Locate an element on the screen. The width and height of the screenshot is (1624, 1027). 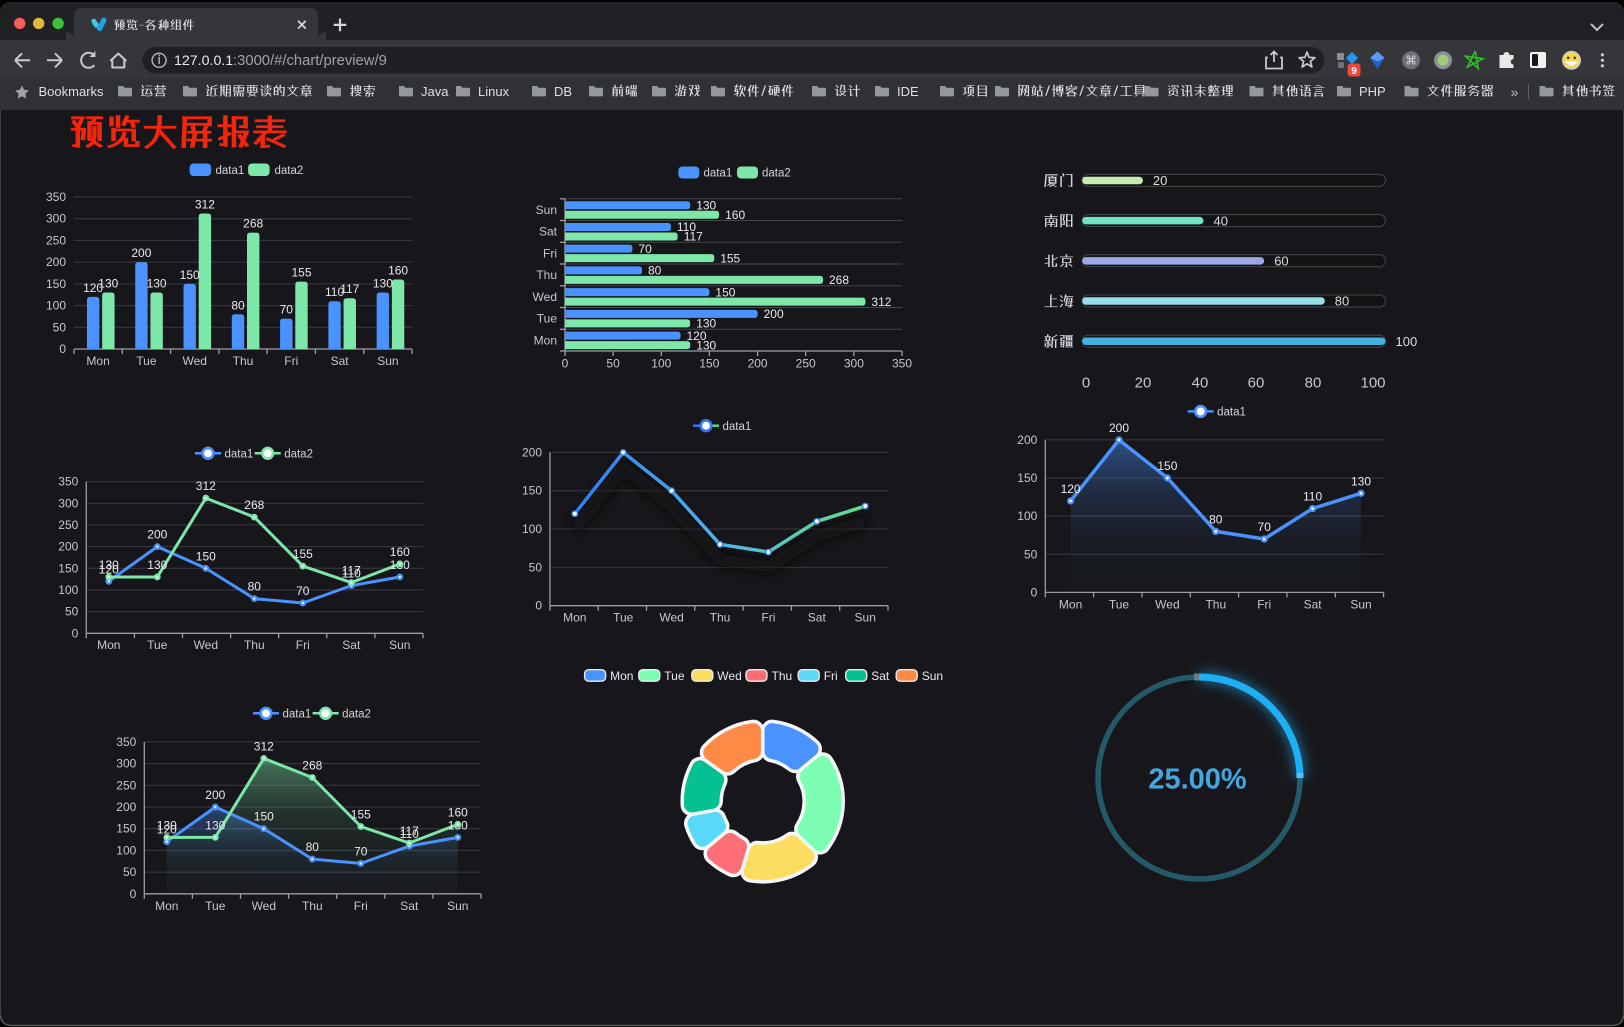
svg-text: 40 is located at coordinates (1200, 383).